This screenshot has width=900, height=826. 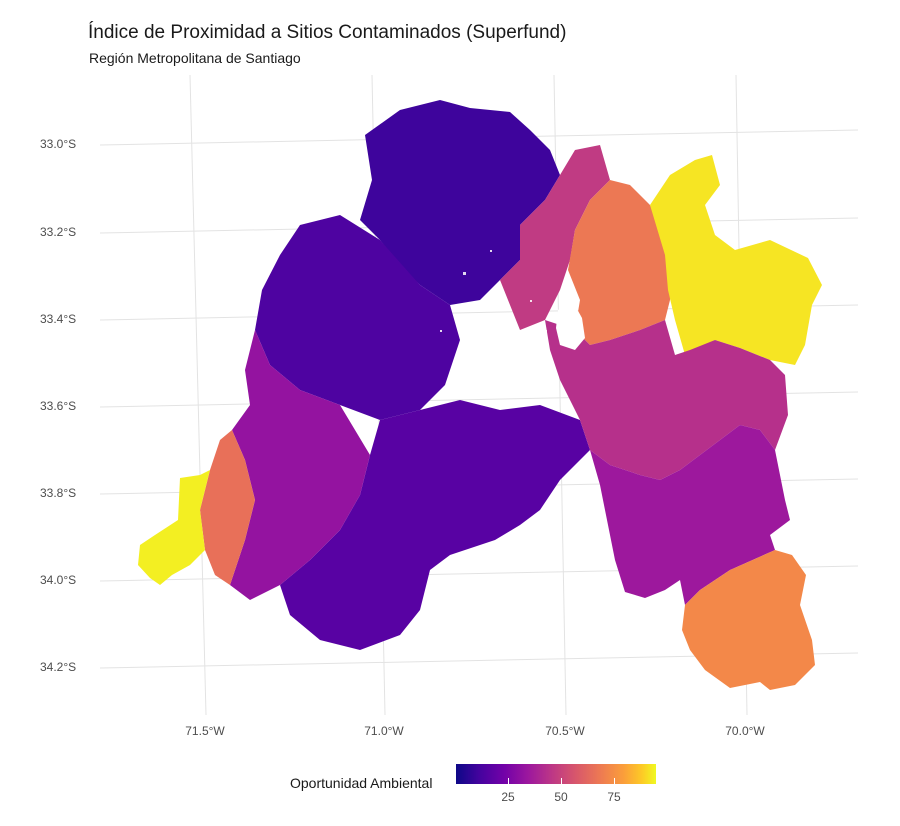 I want to click on map-region-east-middle, so click(x=666, y=400).